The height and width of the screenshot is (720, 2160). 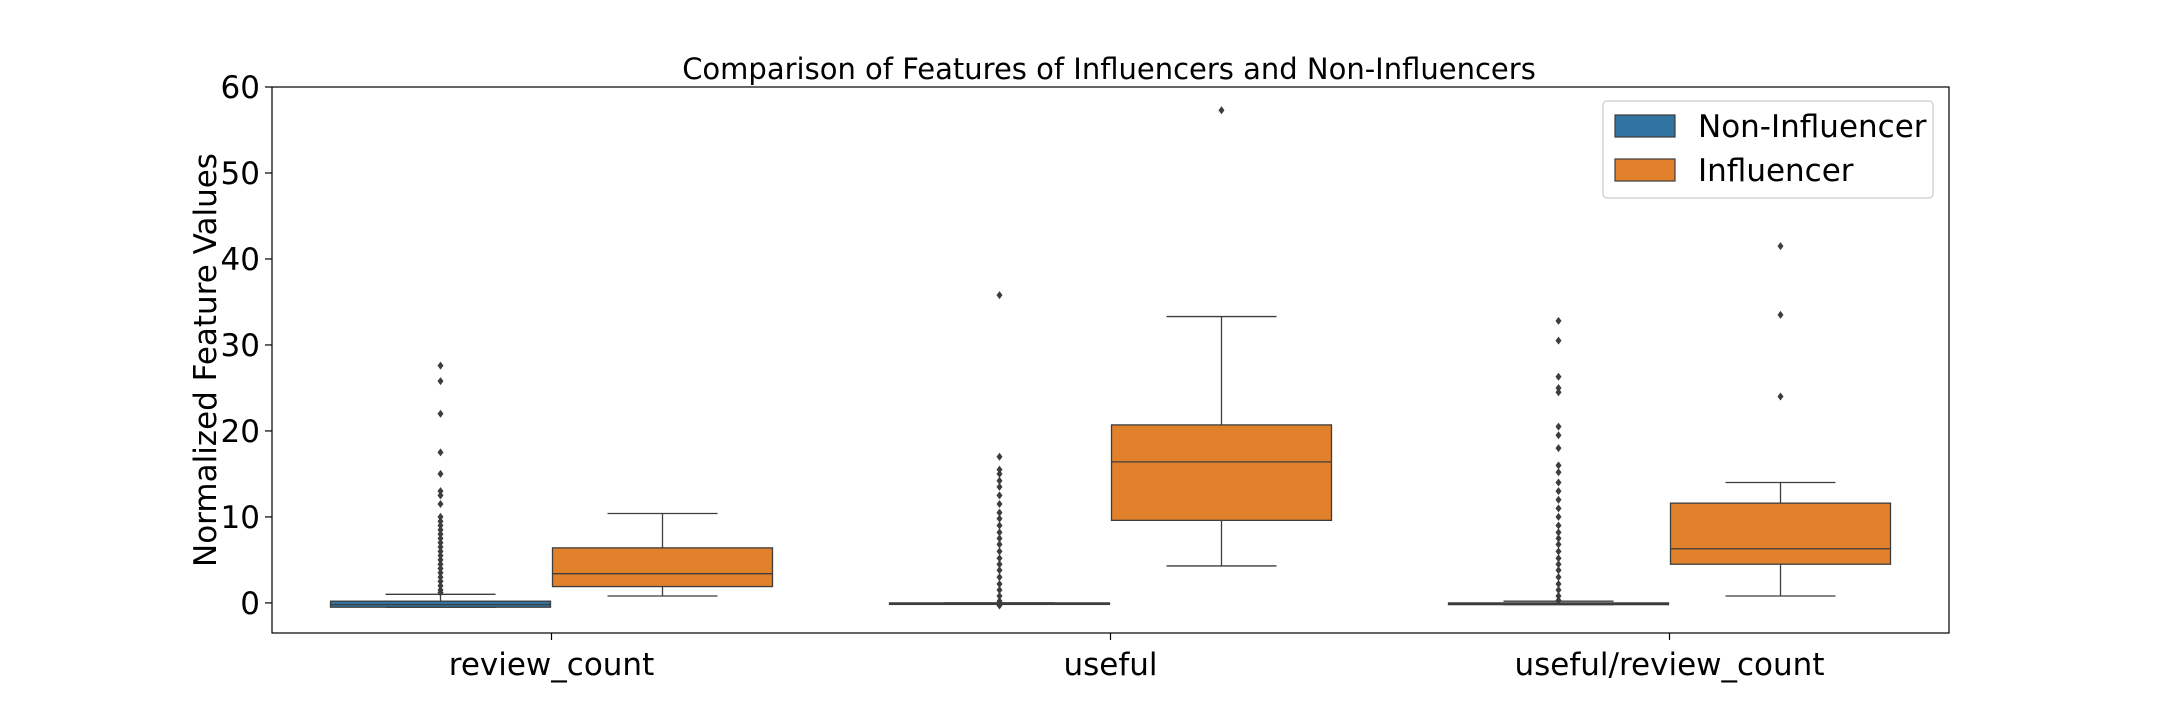 What do you see at coordinates (1221, 110) in the screenshot?
I see `outlier-influencer-useful` at bounding box center [1221, 110].